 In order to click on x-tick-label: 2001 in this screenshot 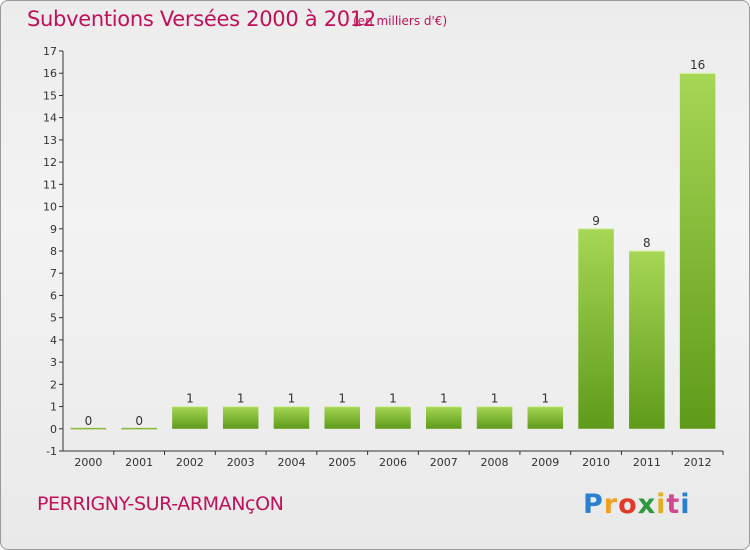, I will do `click(139, 462)`.